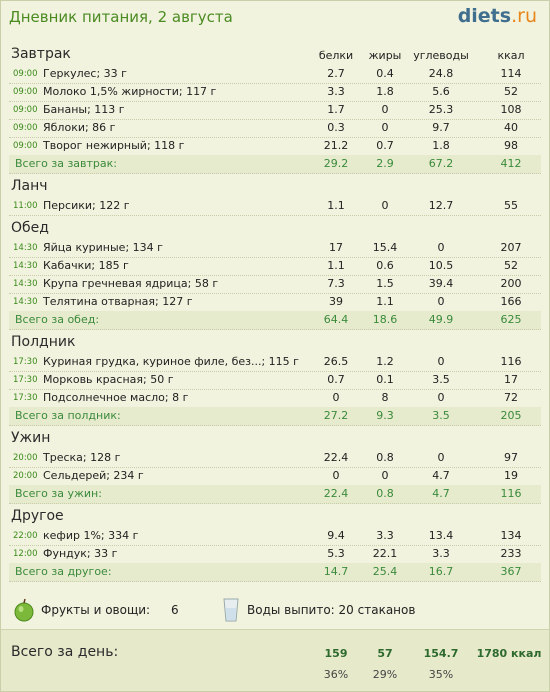 The image size is (550, 692). What do you see at coordinates (37, 516) in the screenshot?
I see `section-title: Другое` at bounding box center [37, 516].